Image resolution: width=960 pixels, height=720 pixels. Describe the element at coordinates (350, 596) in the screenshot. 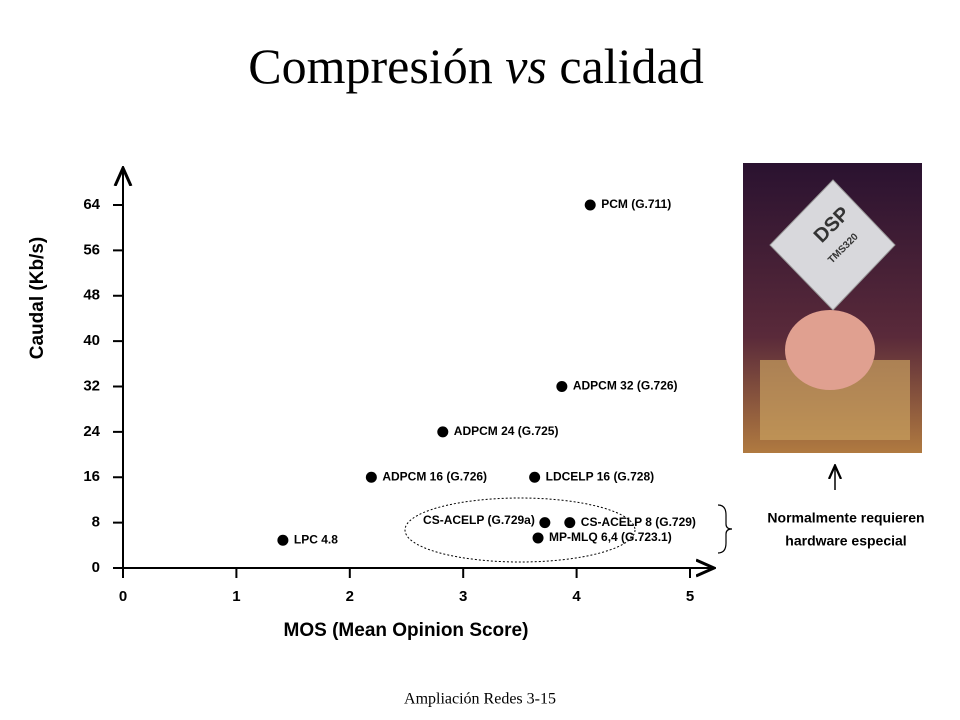

I see `x-tick-label: 2` at that location.